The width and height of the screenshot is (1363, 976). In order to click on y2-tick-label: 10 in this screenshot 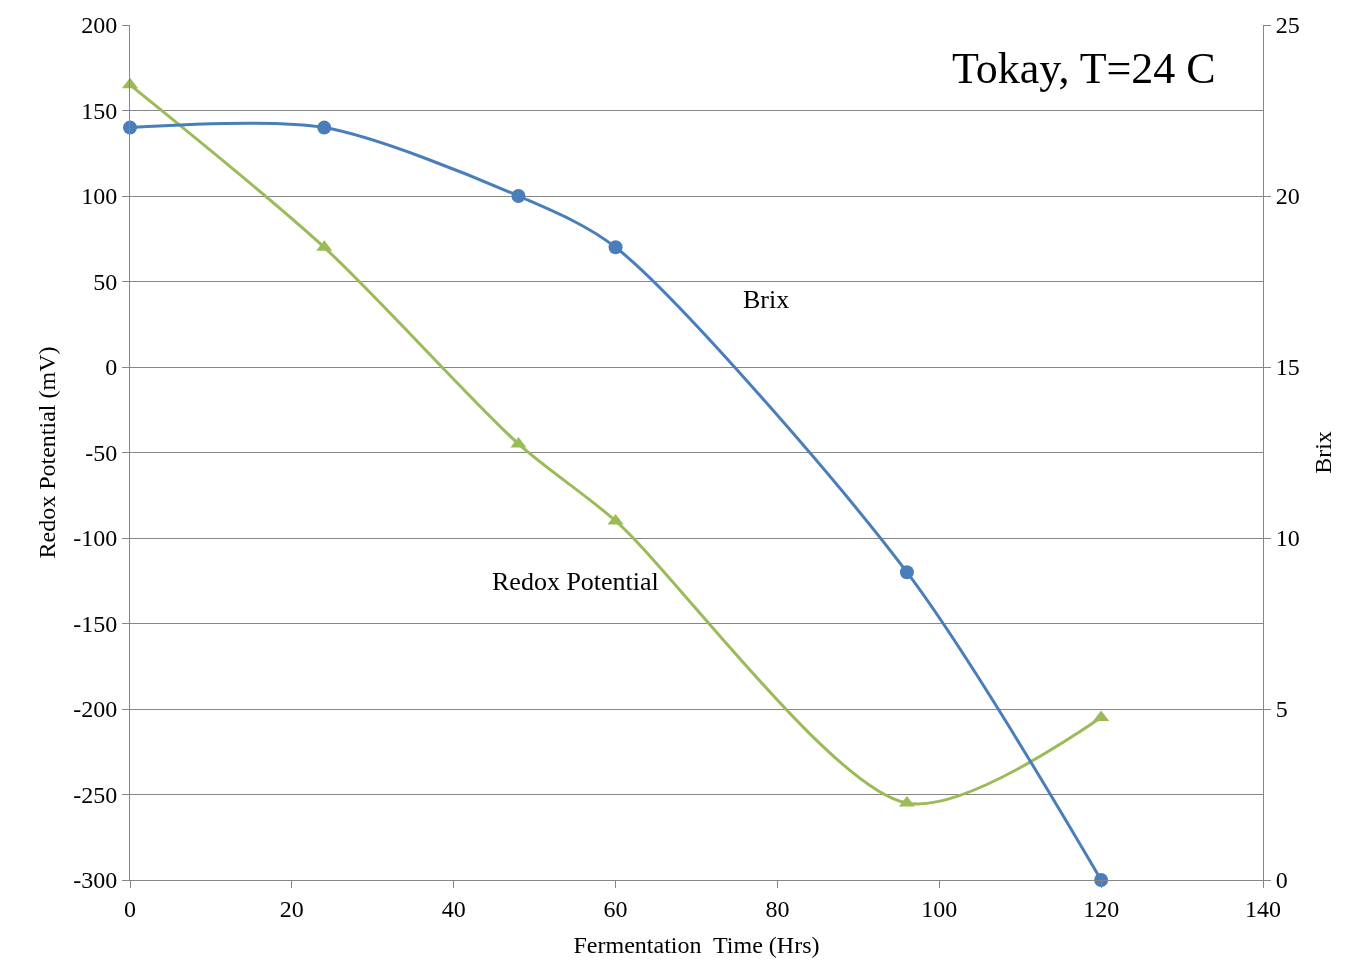, I will do `click(1287, 538)`.